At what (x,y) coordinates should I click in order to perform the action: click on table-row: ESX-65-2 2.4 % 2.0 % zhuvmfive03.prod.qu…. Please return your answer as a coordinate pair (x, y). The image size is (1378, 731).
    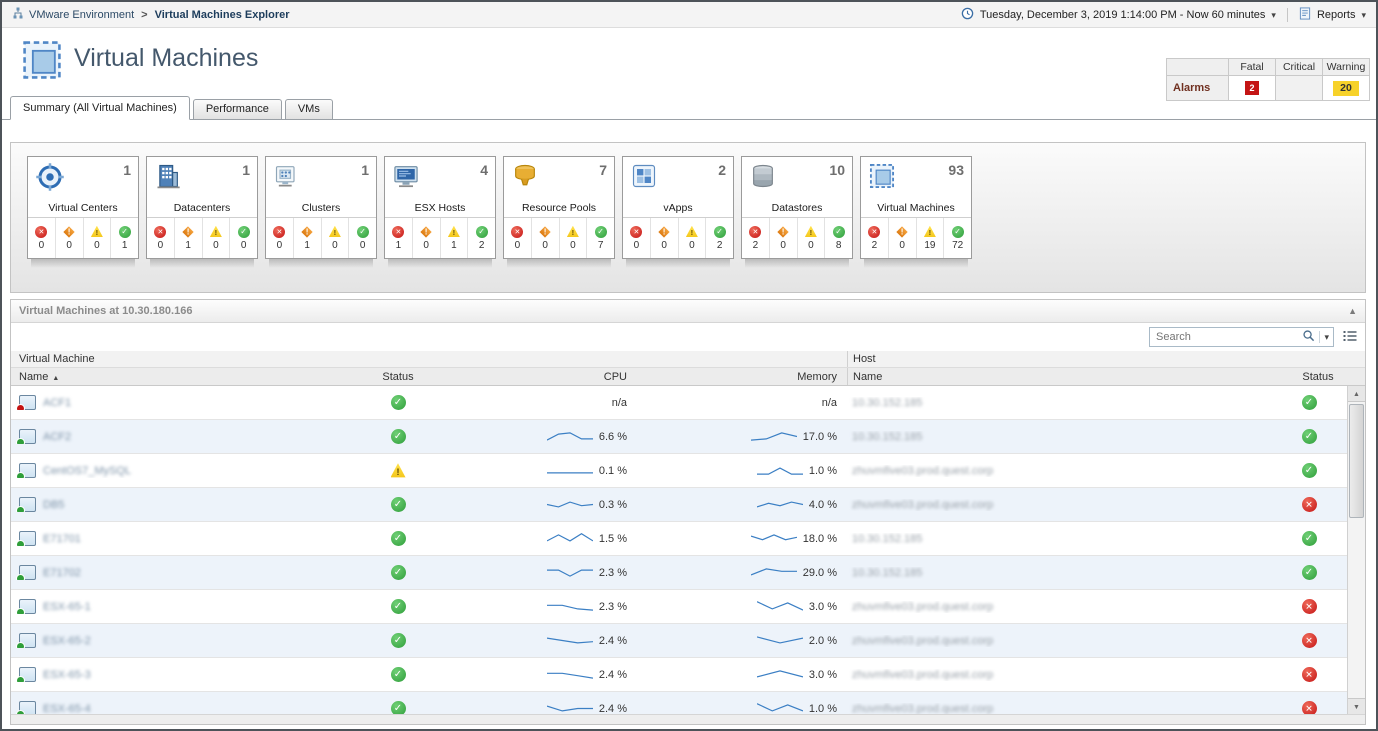
    Looking at the image, I should click on (679, 641).